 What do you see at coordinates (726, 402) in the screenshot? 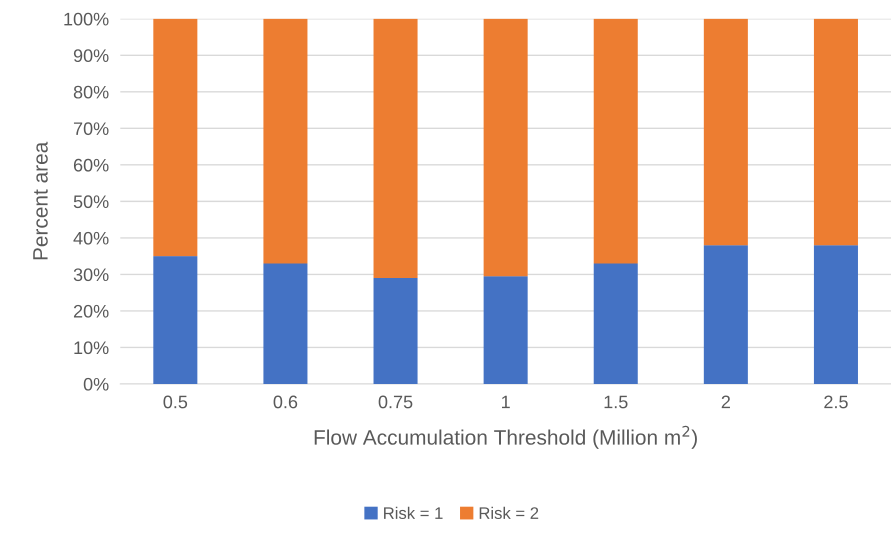
I see `x-tick-label: 2` at bounding box center [726, 402].